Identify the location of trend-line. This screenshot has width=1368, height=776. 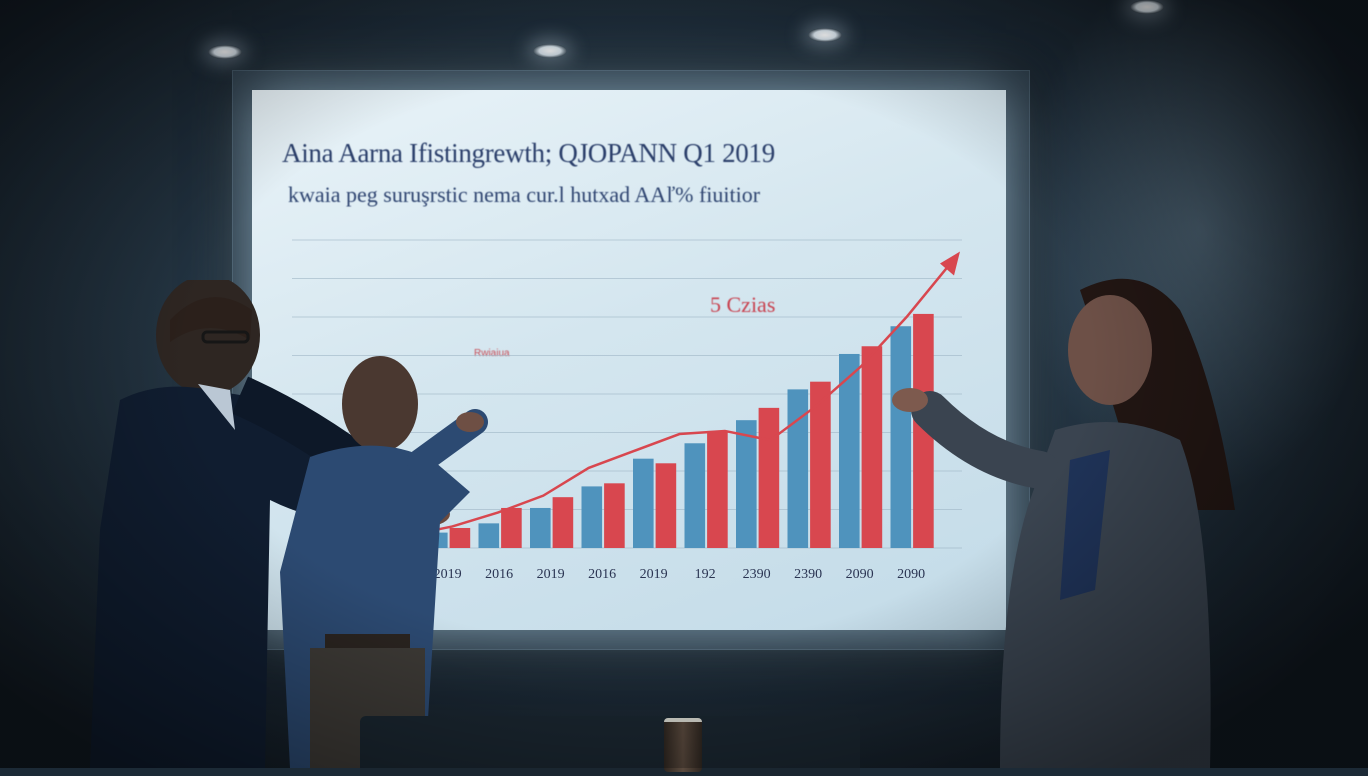
(679, 398).